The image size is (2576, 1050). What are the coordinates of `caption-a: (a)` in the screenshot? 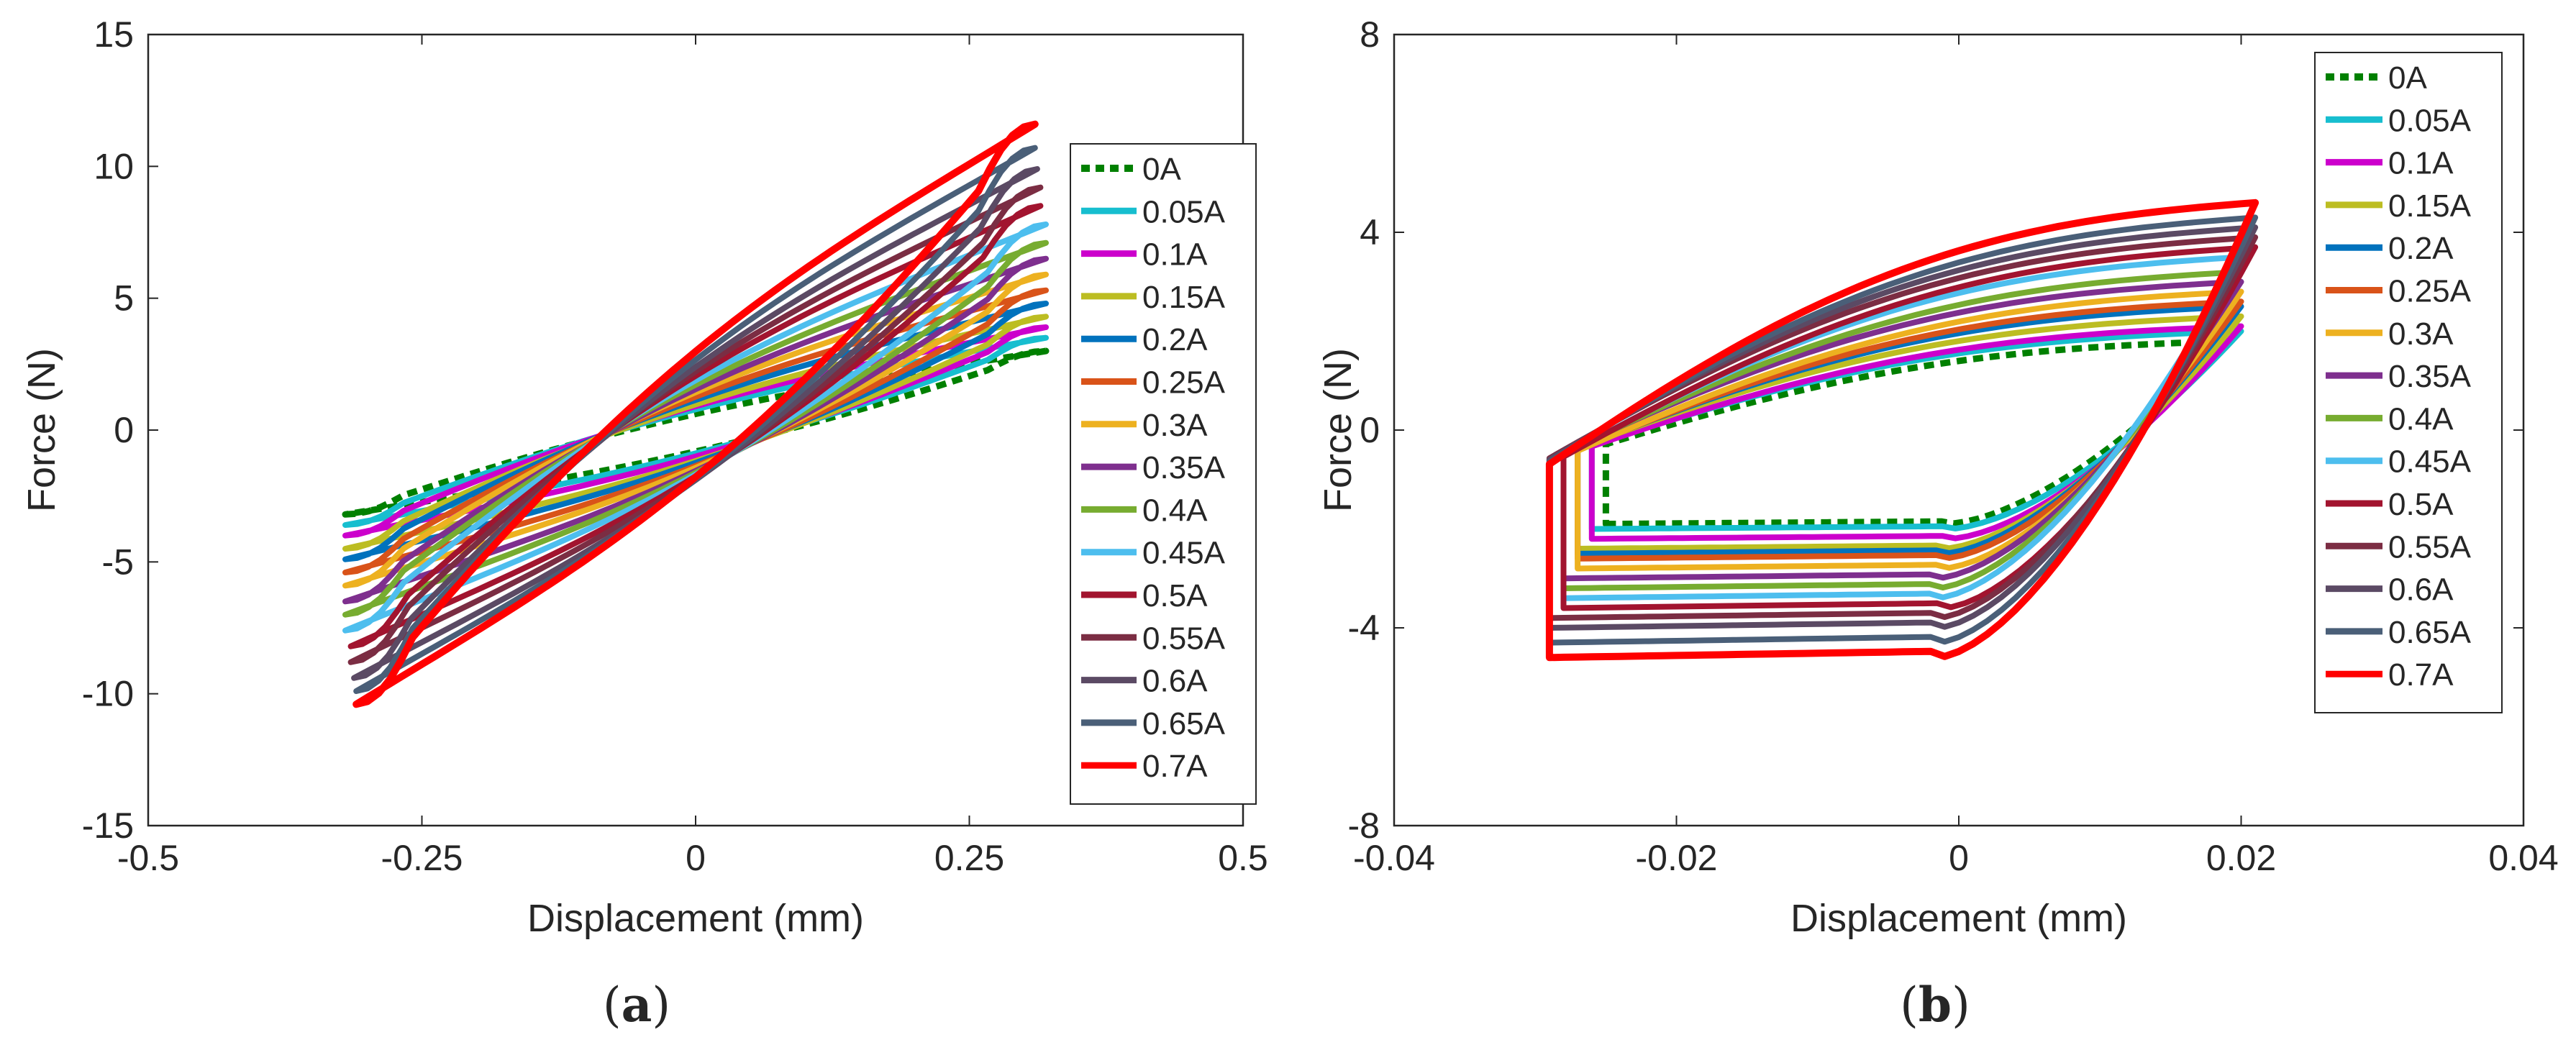 It's located at (636, 1005).